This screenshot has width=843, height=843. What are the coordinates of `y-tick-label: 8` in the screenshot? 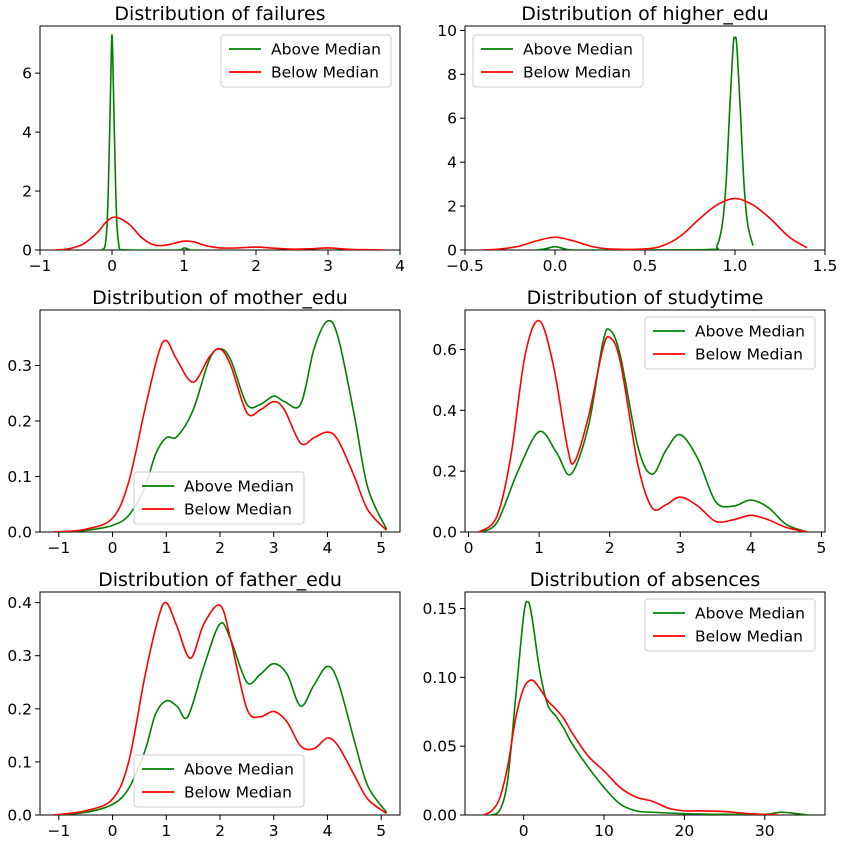 It's located at (452, 75).